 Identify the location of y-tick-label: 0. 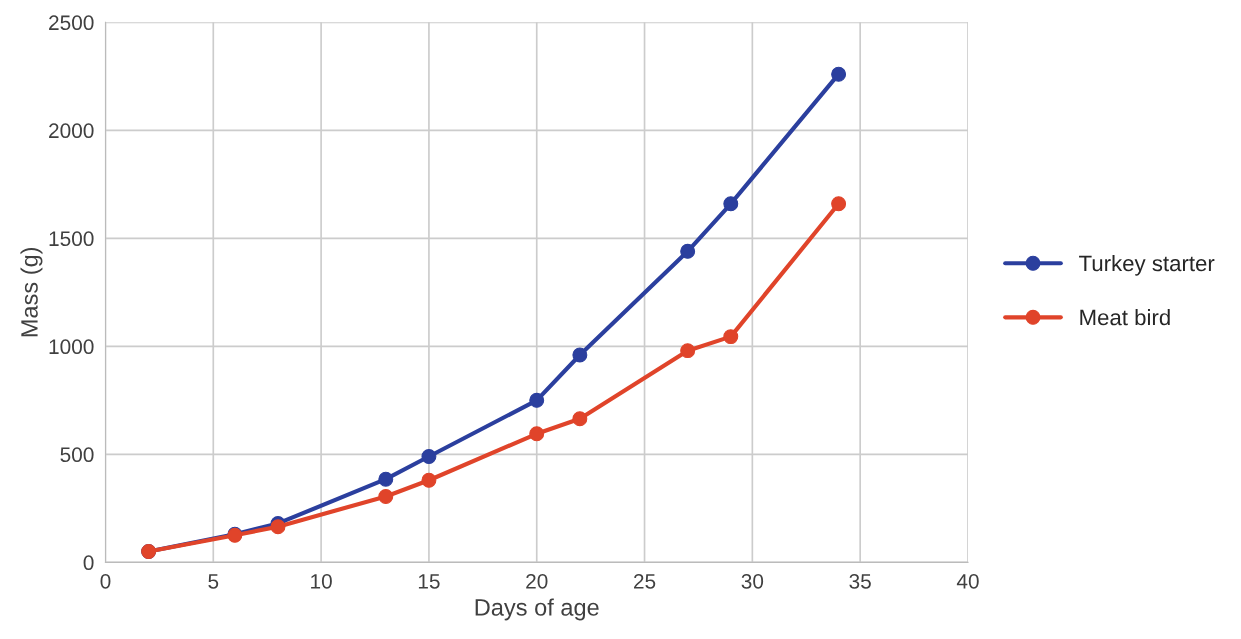
(88, 563).